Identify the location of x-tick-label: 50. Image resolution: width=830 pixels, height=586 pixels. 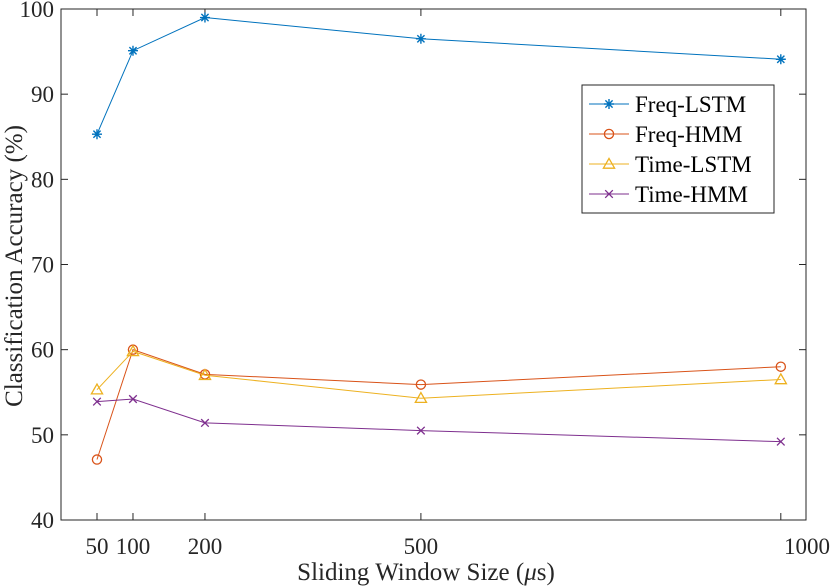
(96, 546).